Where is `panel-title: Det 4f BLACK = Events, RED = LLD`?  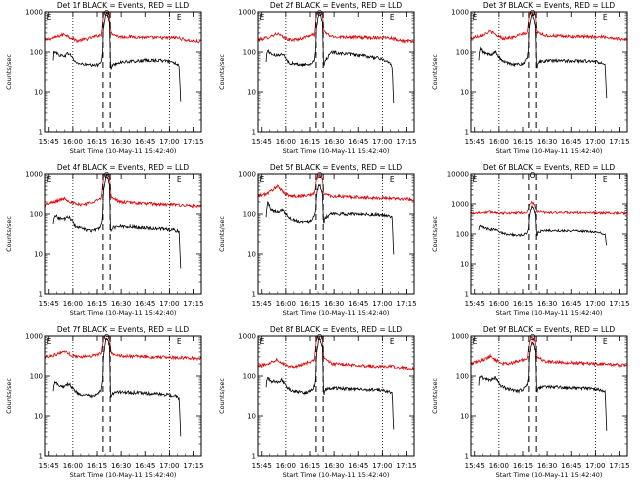
panel-title: Det 4f BLACK = Events, RED = LLD is located at coordinates (123, 167).